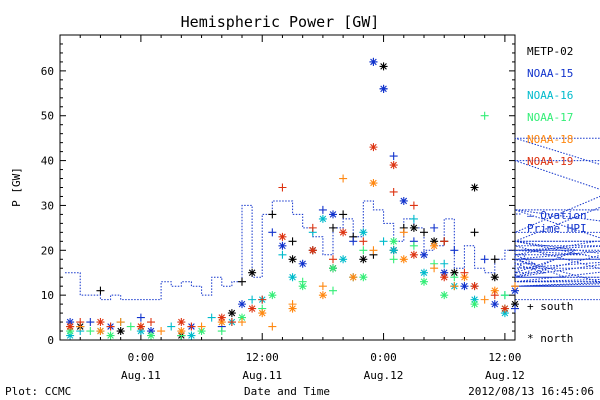 Image resolution: width=600 pixels, height=400 pixels. What do you see at coordinates (47, 205) in the screenshot?
I see `y-tick-label: 30` at bounding box center [47, 205].